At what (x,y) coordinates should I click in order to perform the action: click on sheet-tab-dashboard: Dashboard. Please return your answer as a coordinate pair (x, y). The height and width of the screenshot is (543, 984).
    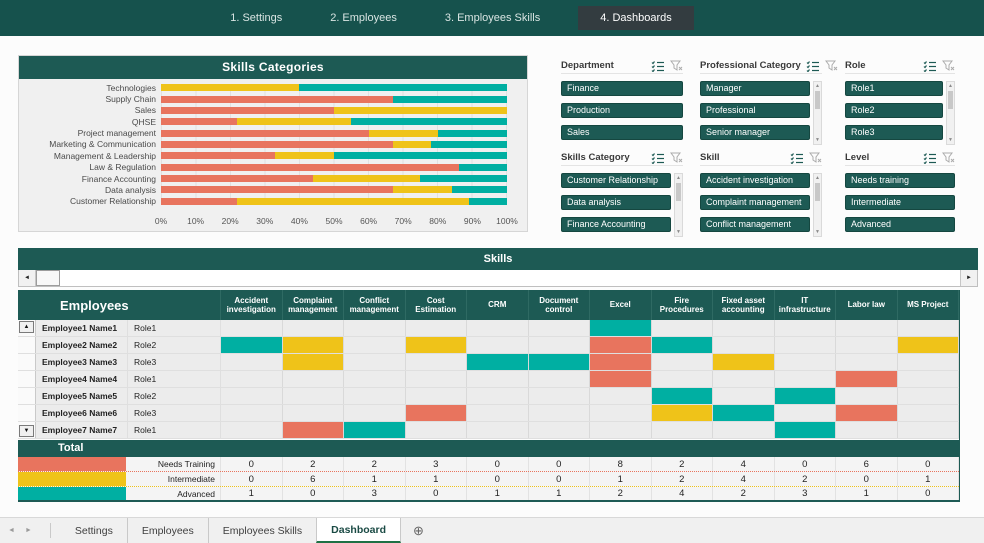
    Looking at the image, I should click on (358, 530).